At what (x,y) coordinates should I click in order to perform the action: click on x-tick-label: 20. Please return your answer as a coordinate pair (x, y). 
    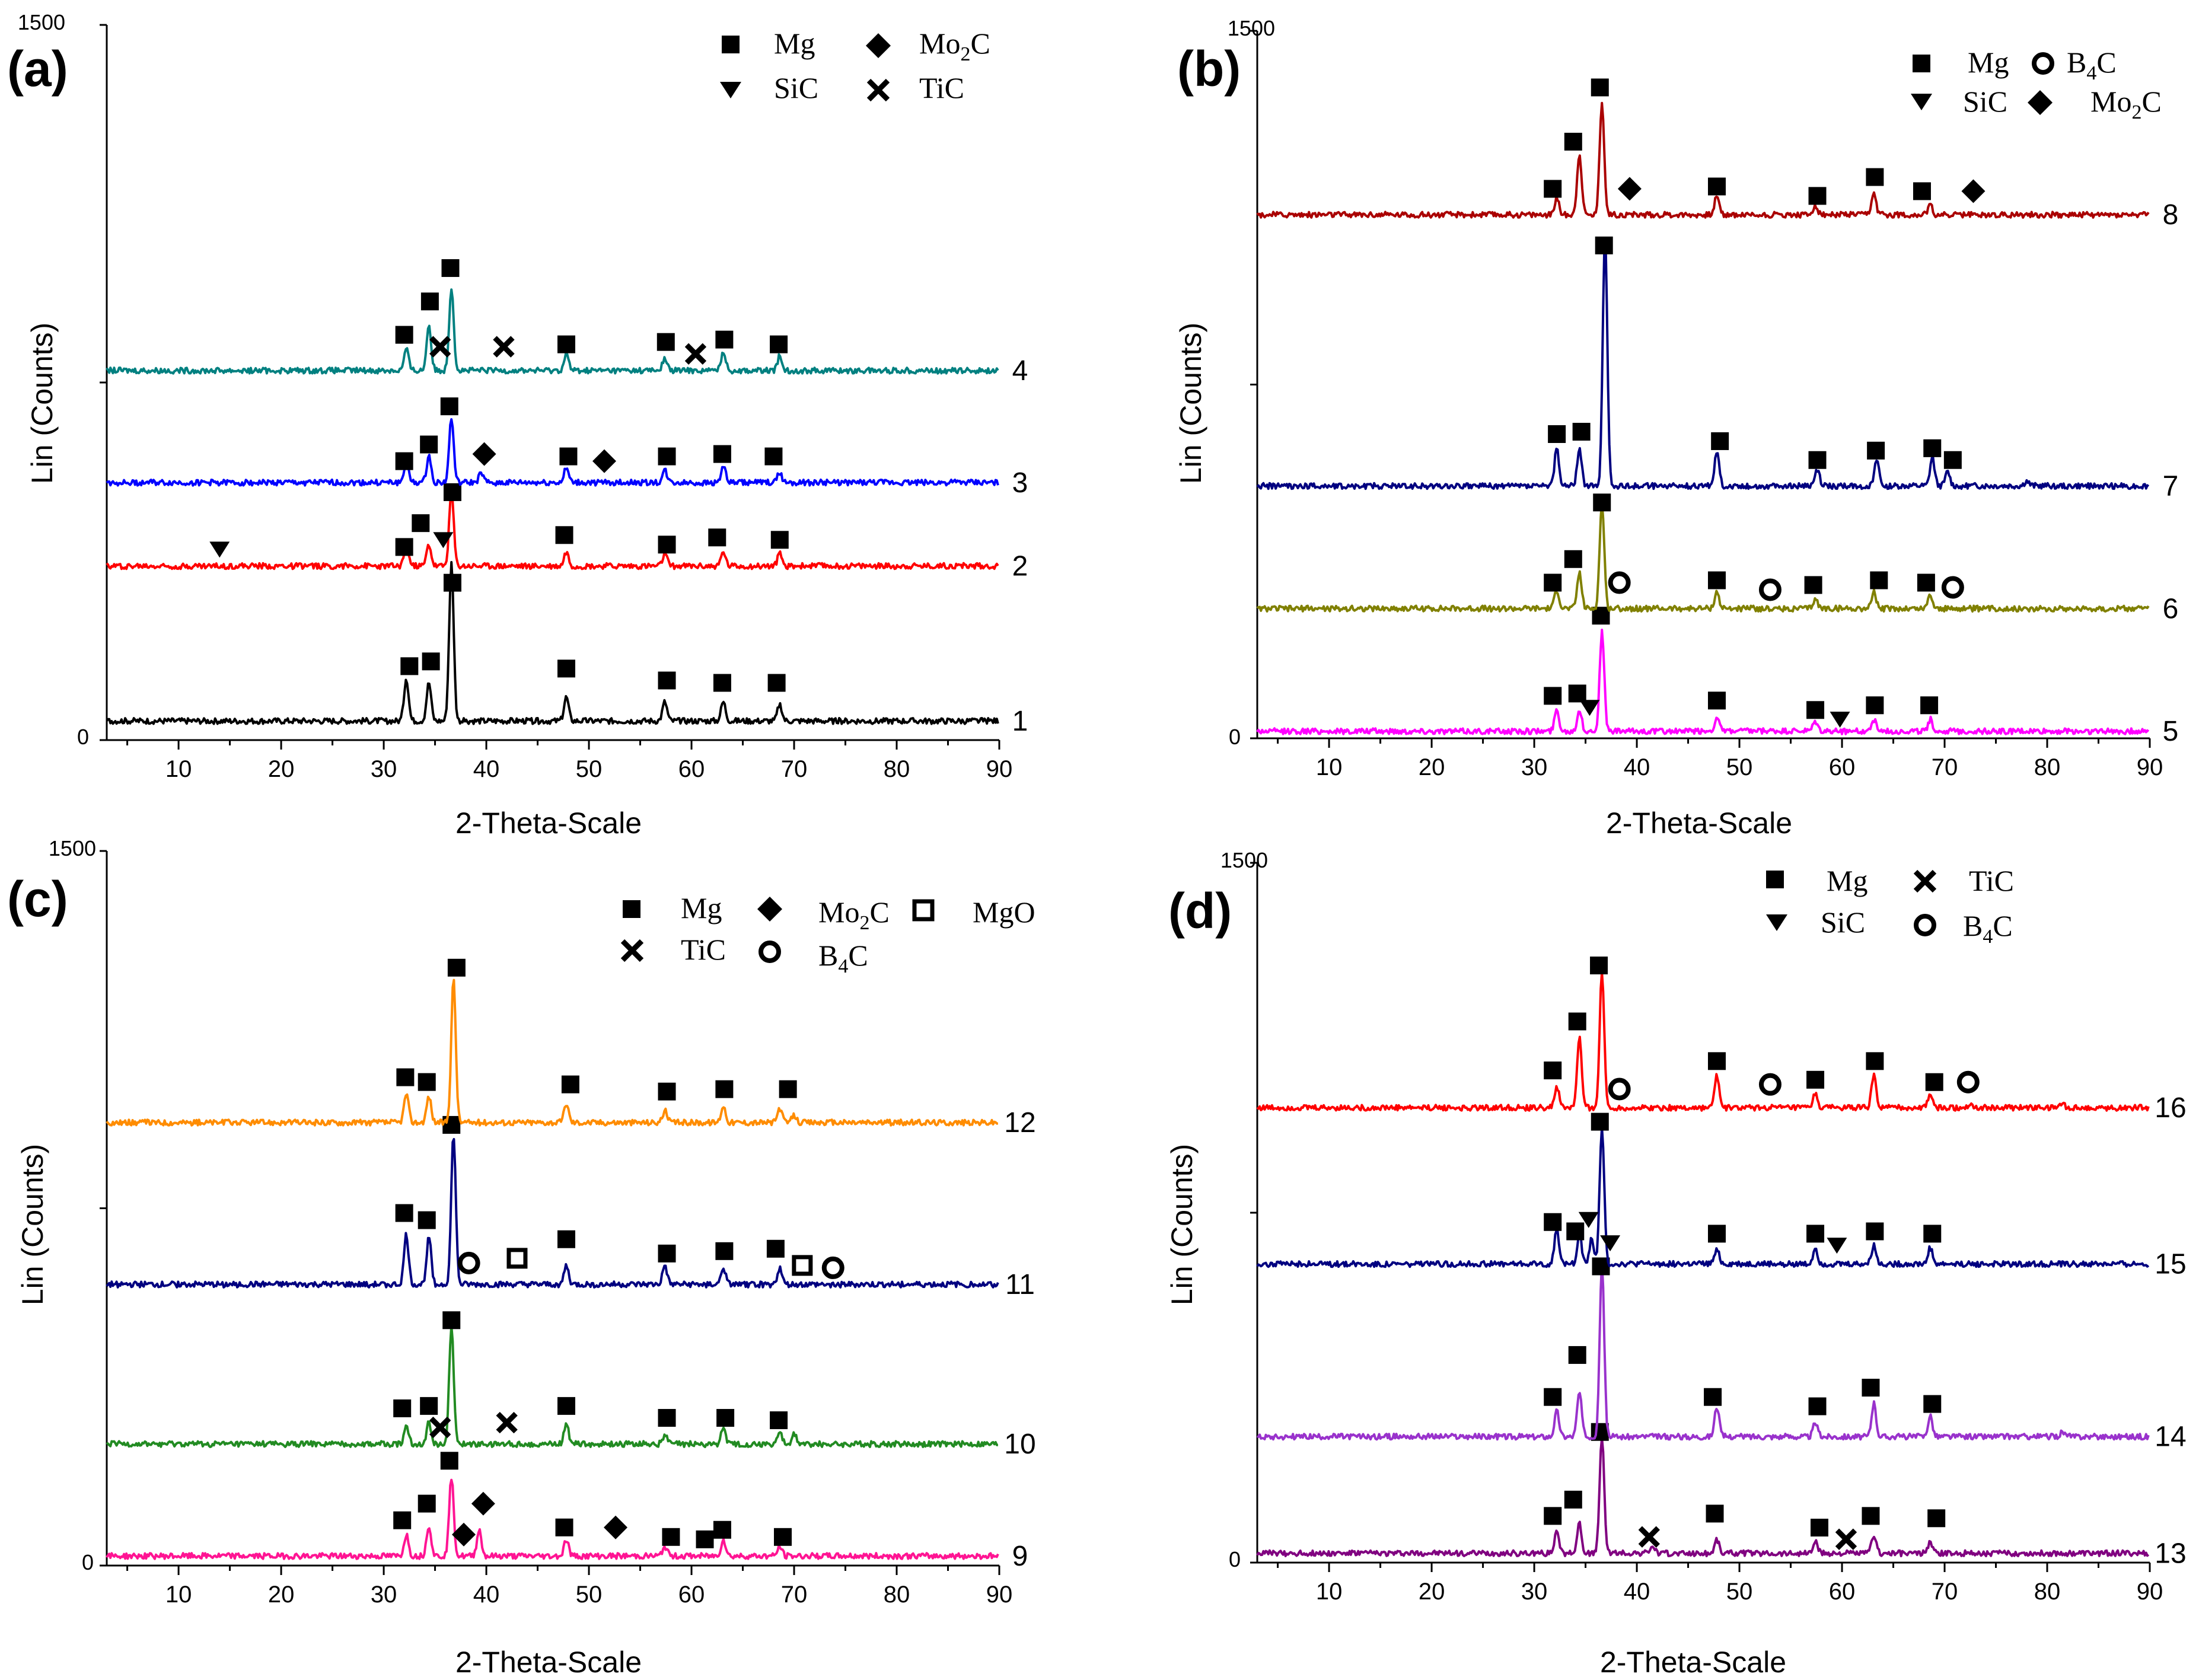
    Looking at the image, I should click on (1432, 1592).